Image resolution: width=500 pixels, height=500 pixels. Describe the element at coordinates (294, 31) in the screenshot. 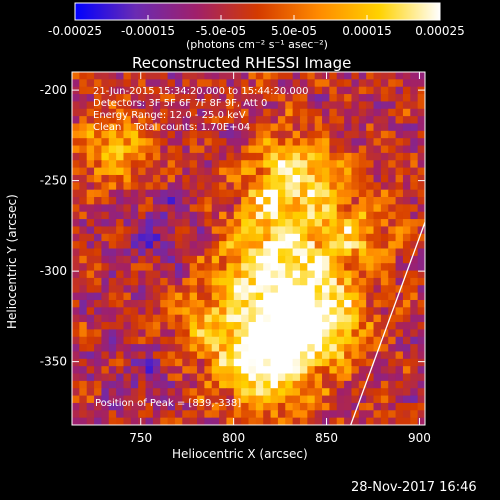

I see `colorbar-tick-label: 5.0e-05` at that location.